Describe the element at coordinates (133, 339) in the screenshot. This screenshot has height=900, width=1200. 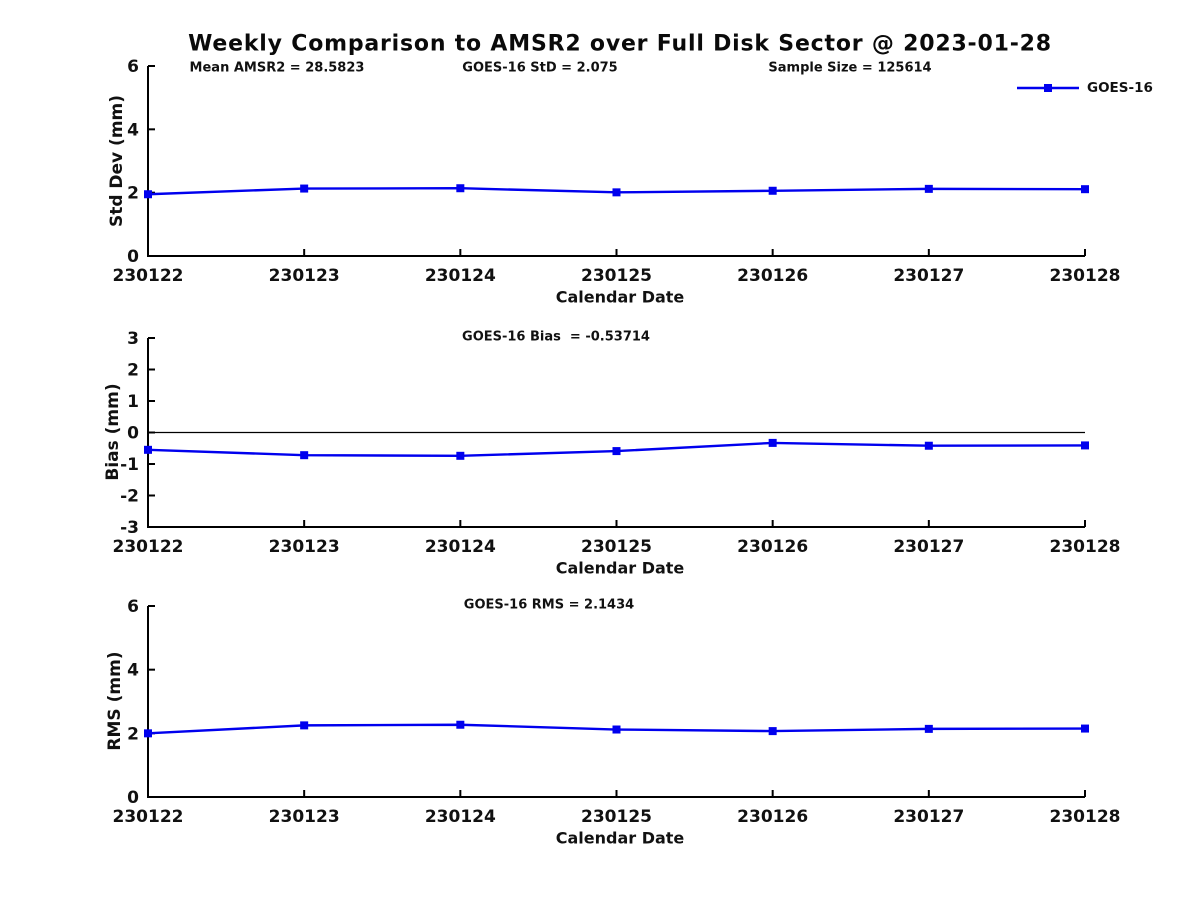
I see `y-tick-label: 3` at that location.